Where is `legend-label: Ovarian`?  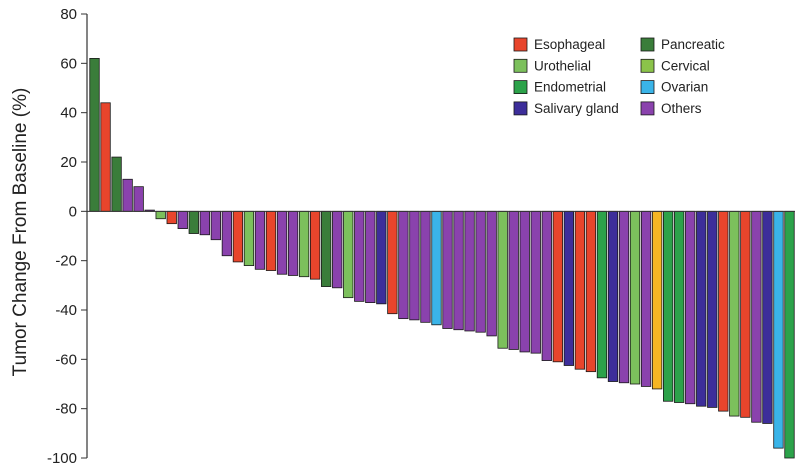
legend-label: Ovarian is located at coordinates (684, 87).